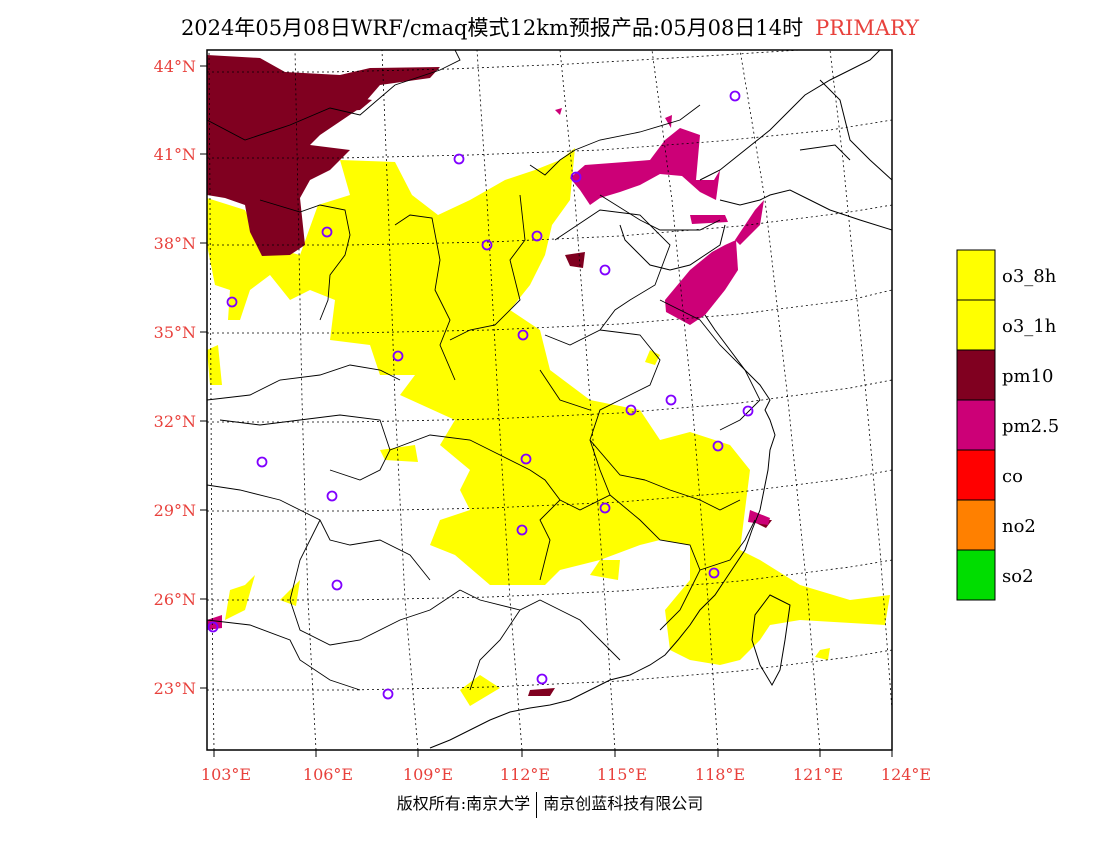  Describe the element at coordinates (976, 575) in the screenshot. I see `legend-swatch-so2` at that location.